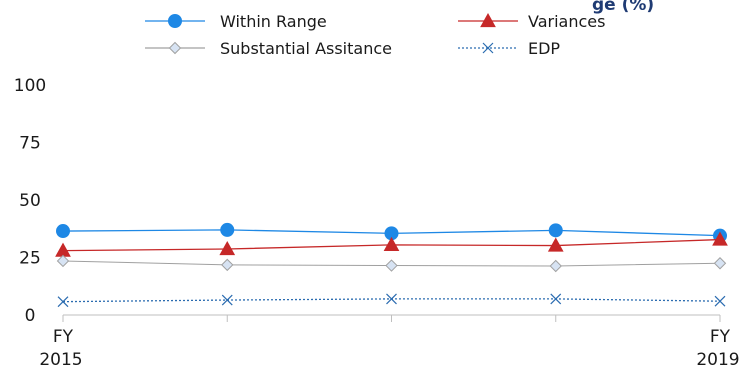  Describe the element at coordinates (544, 48) in the screenshot. I see `legend-label: EDP` at that location.